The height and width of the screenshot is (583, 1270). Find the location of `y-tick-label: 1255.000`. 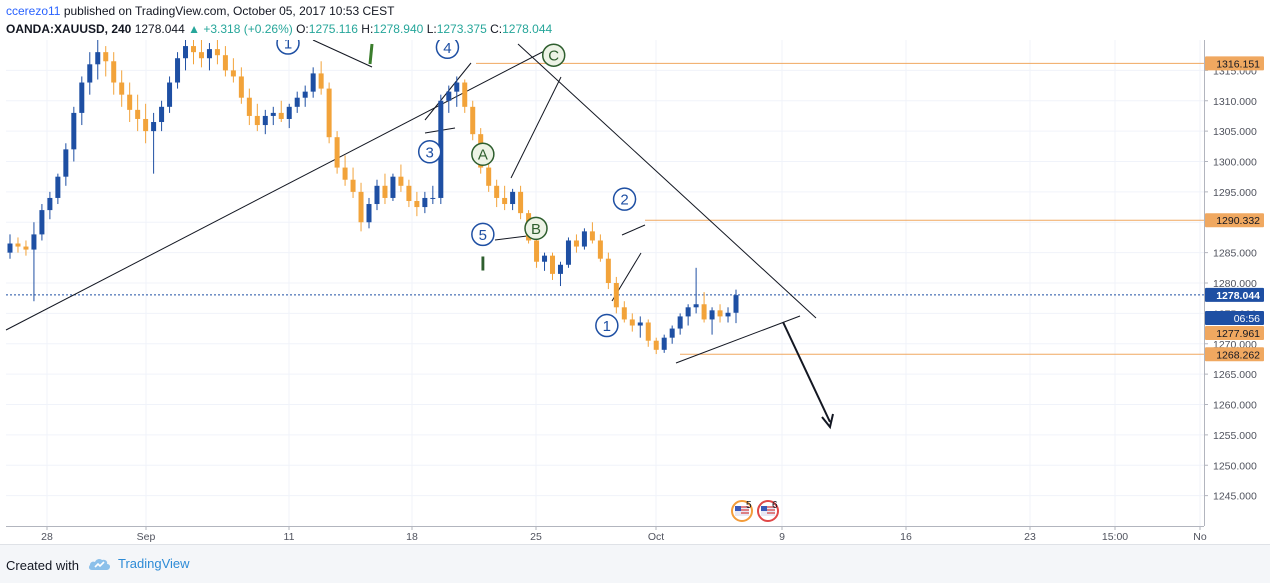

y-tick-label: 1255.000 is located at coordinates (1235, 436).